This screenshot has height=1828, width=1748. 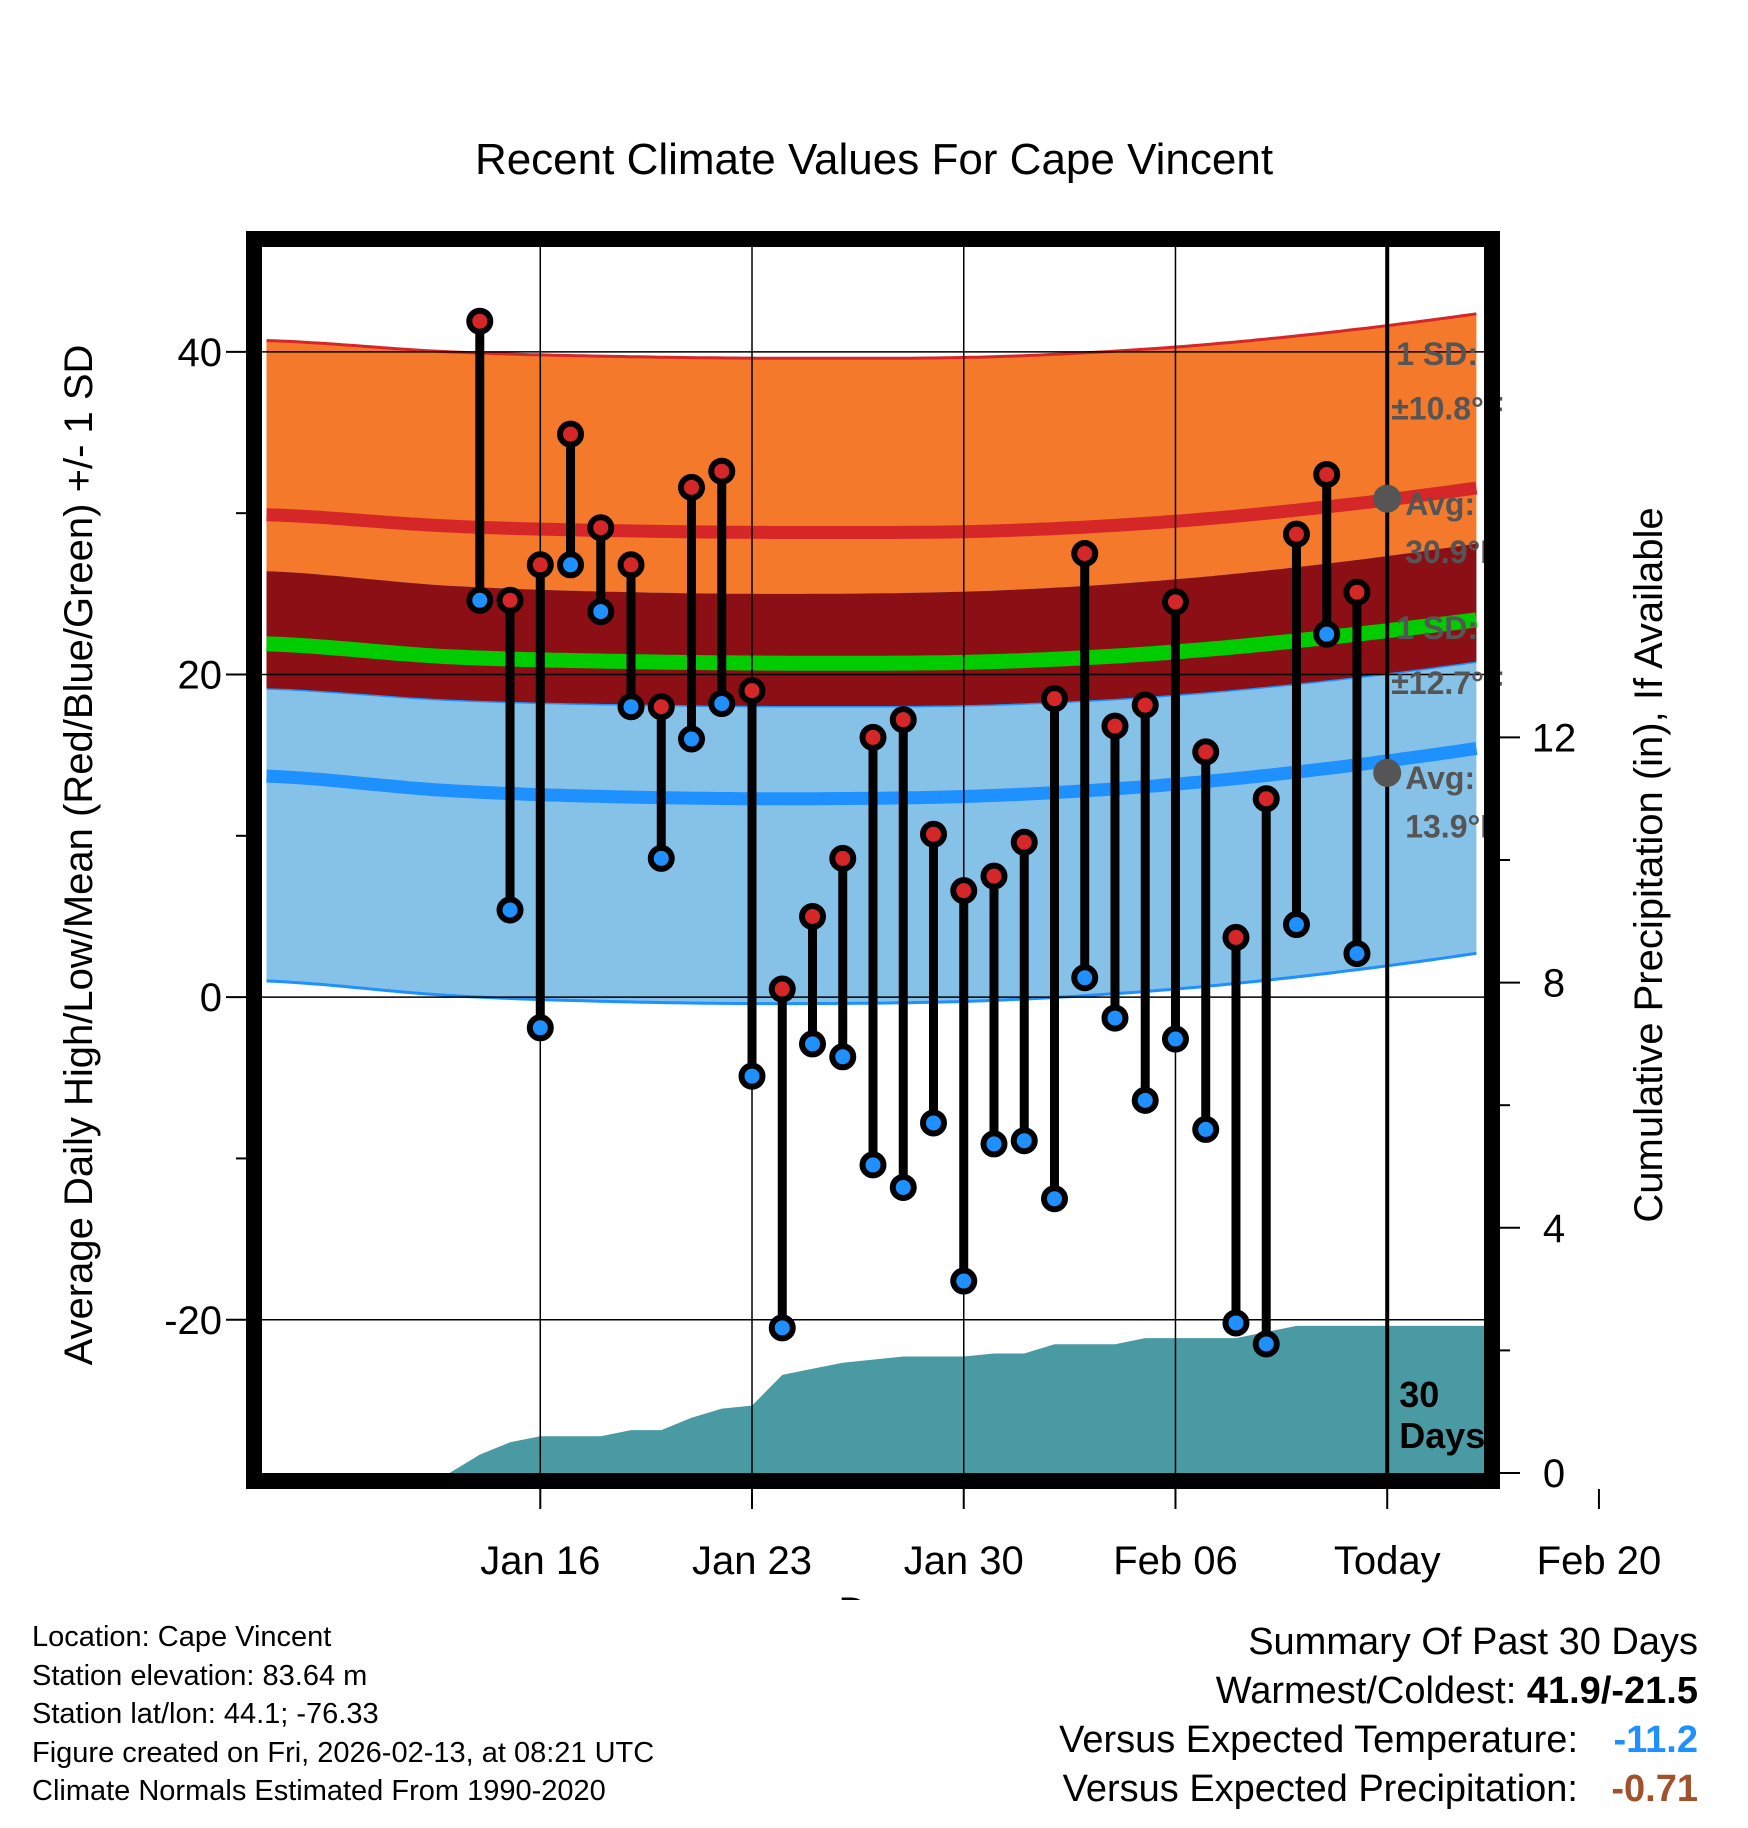 What do you see at coordinates (1599, 1561) in the screenshot?
I see `x-tick-label: Feb 20` at bounding box center [1599, 1561].